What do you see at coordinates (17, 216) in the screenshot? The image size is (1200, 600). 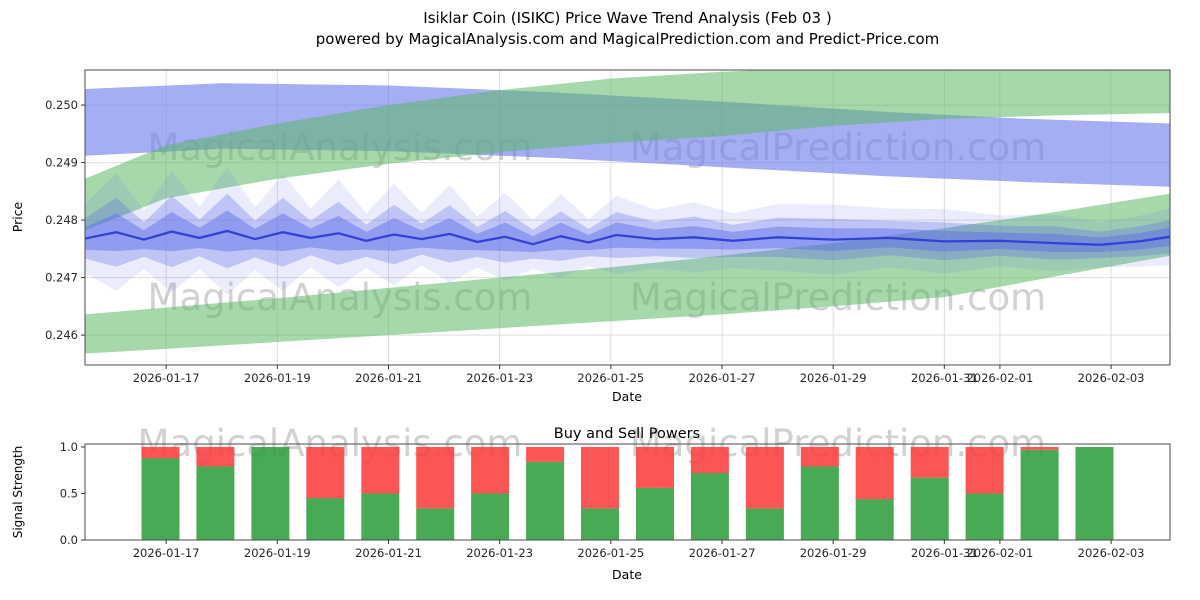 I see `y-axis-label: Price` at bounding box center [17, 216].